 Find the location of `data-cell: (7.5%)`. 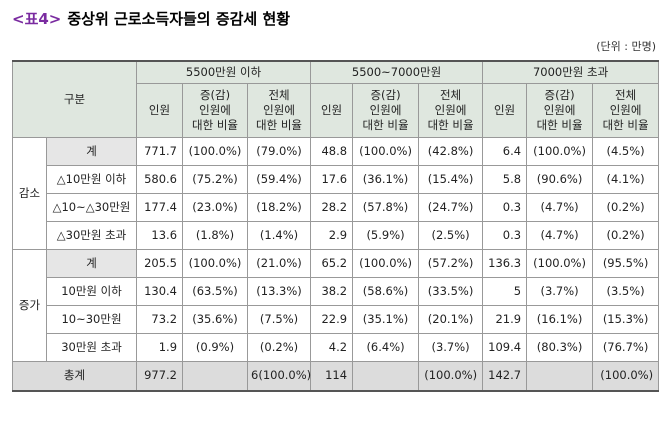

data-cell: (7.5%) is located at coordinates (279, 319).